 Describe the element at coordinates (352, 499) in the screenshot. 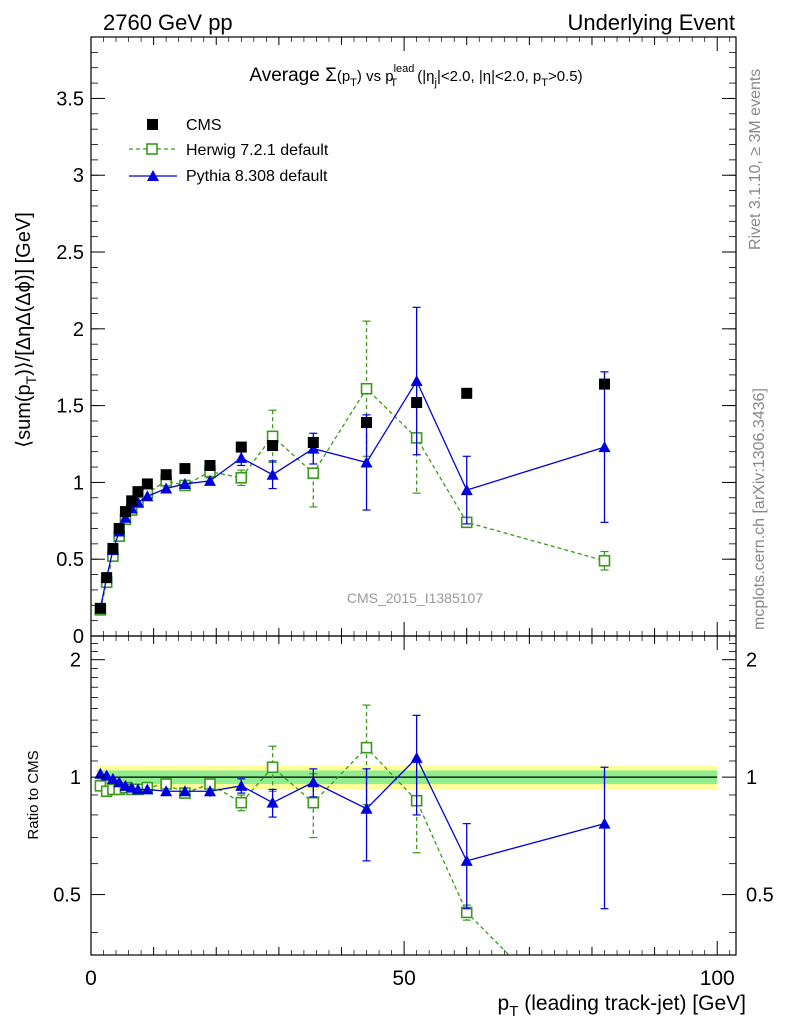

I see `herwig-line` at that location.